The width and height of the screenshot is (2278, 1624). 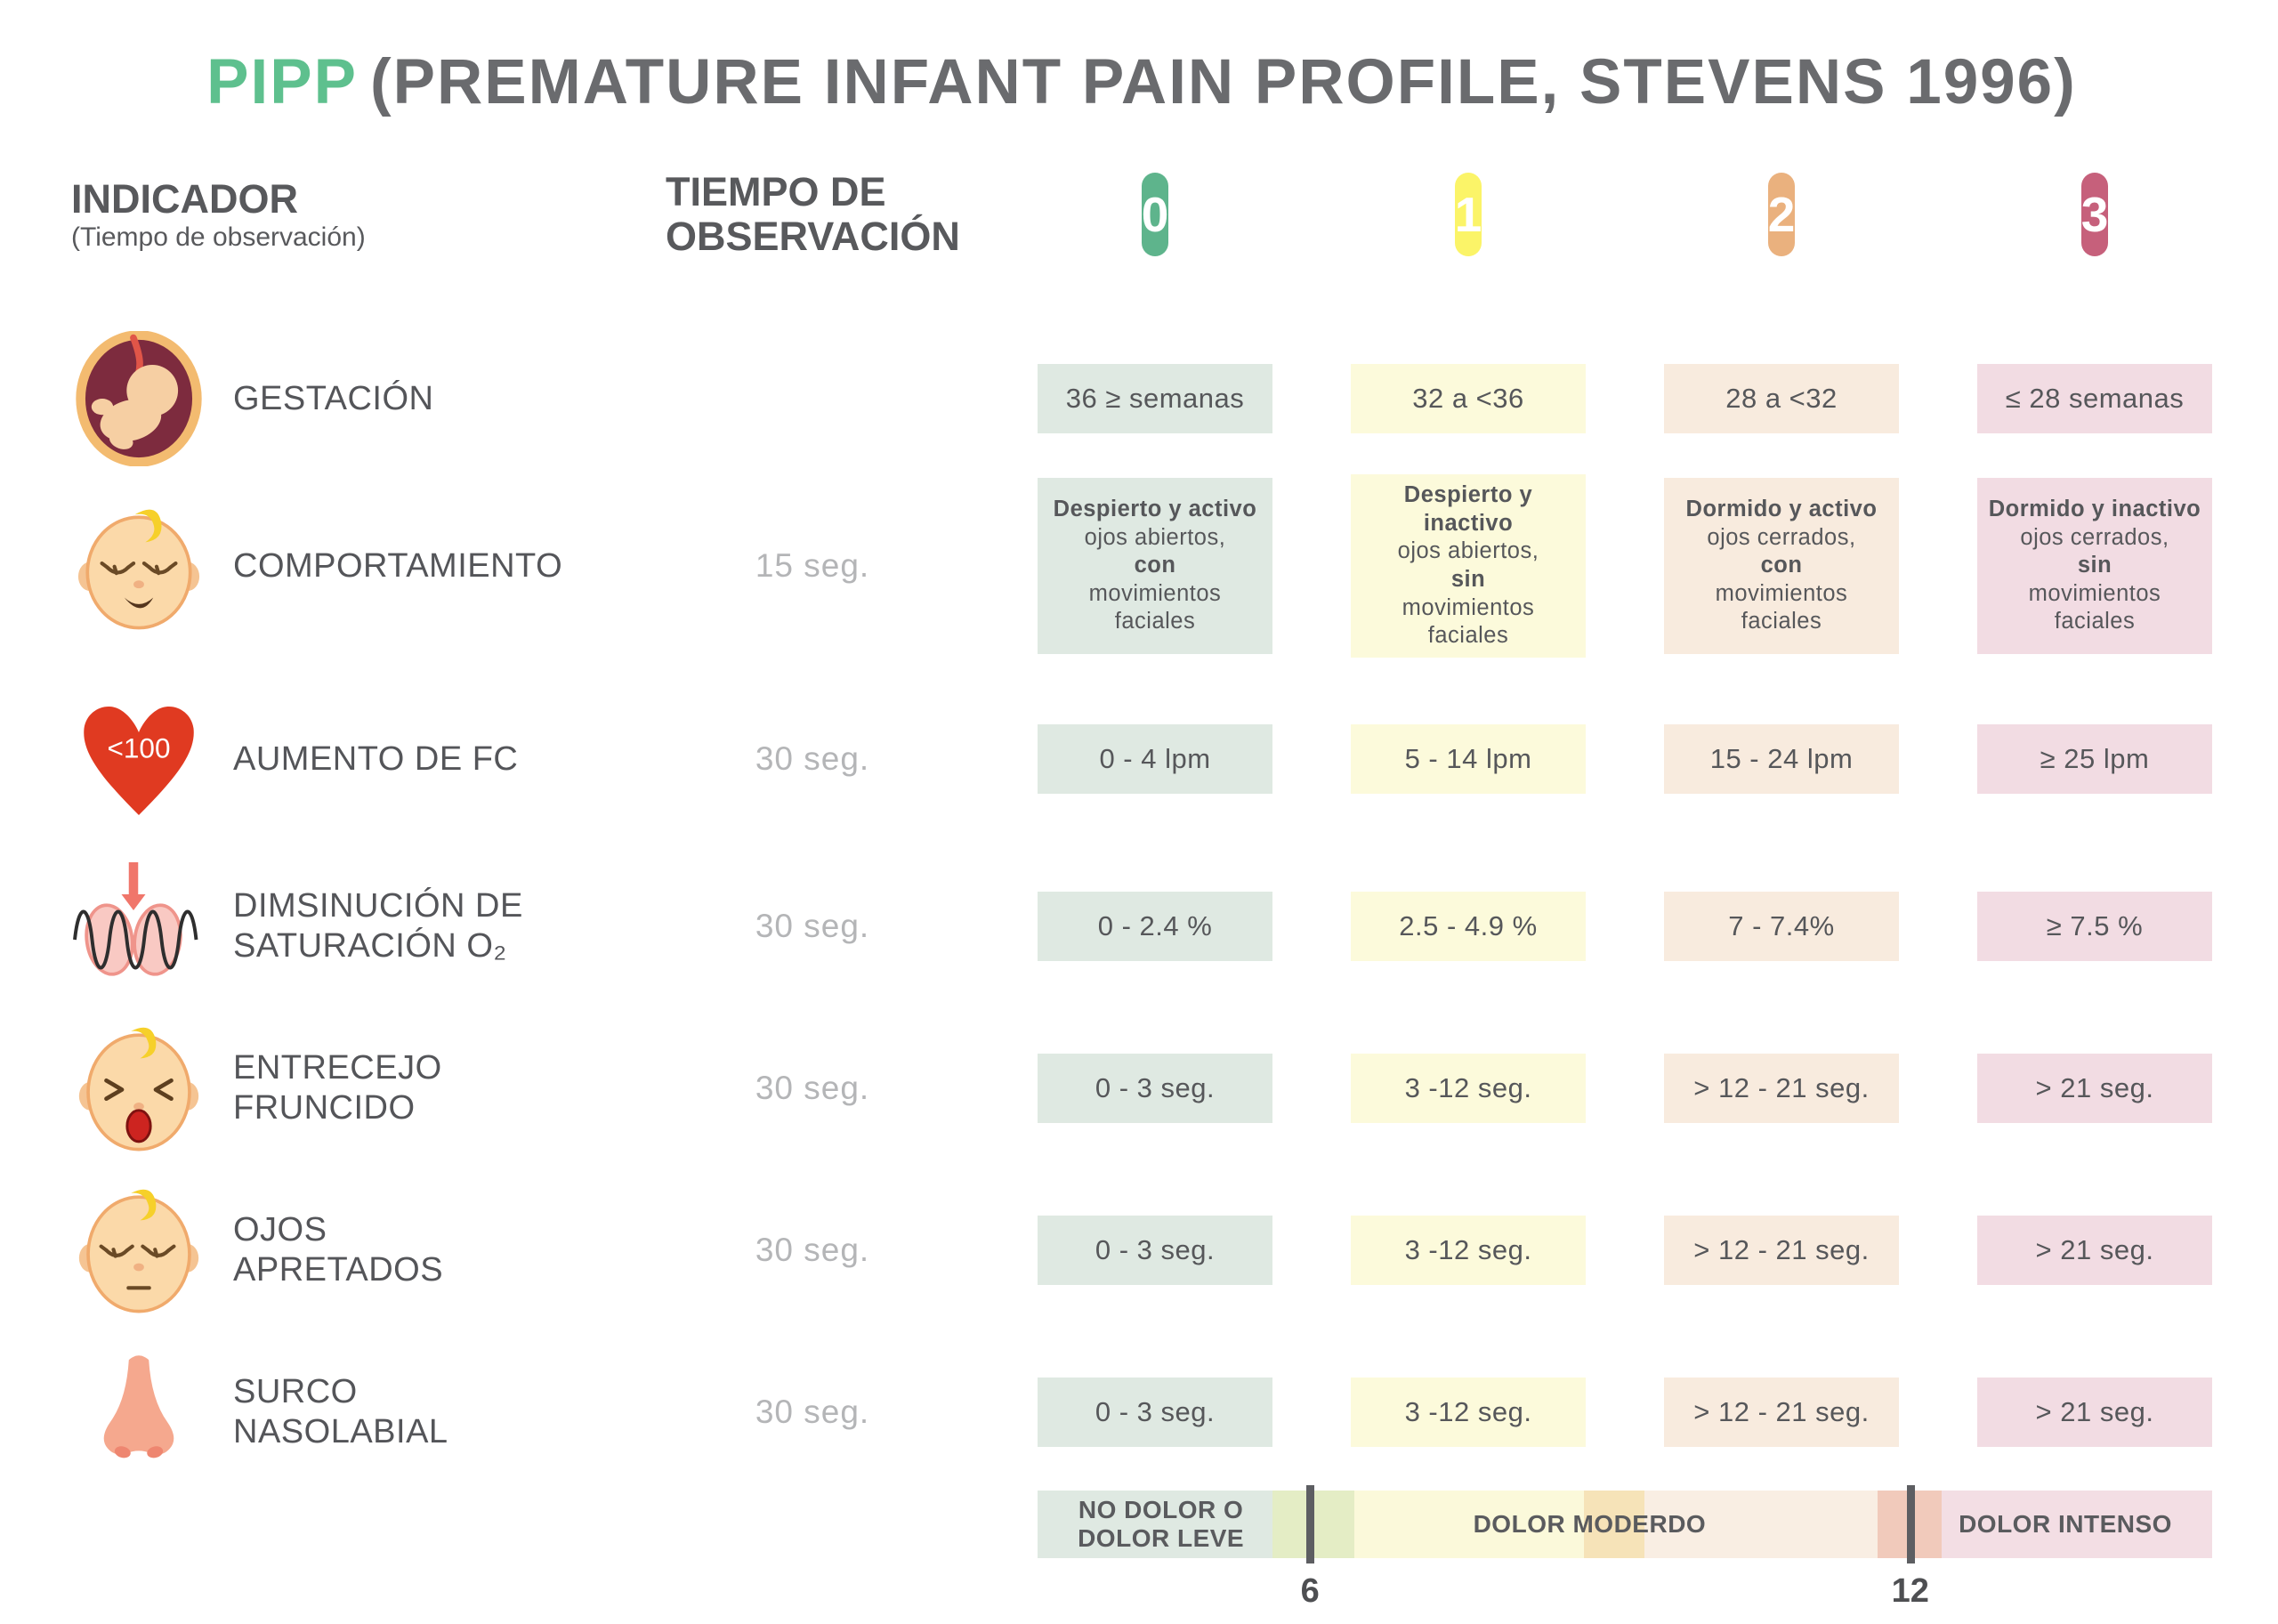 What do you see at coordinates (329, 215) in the screenshot?
I see `indicator-header: INDICADOR (Tiempo de observación)` at bounding box center [329, 215].